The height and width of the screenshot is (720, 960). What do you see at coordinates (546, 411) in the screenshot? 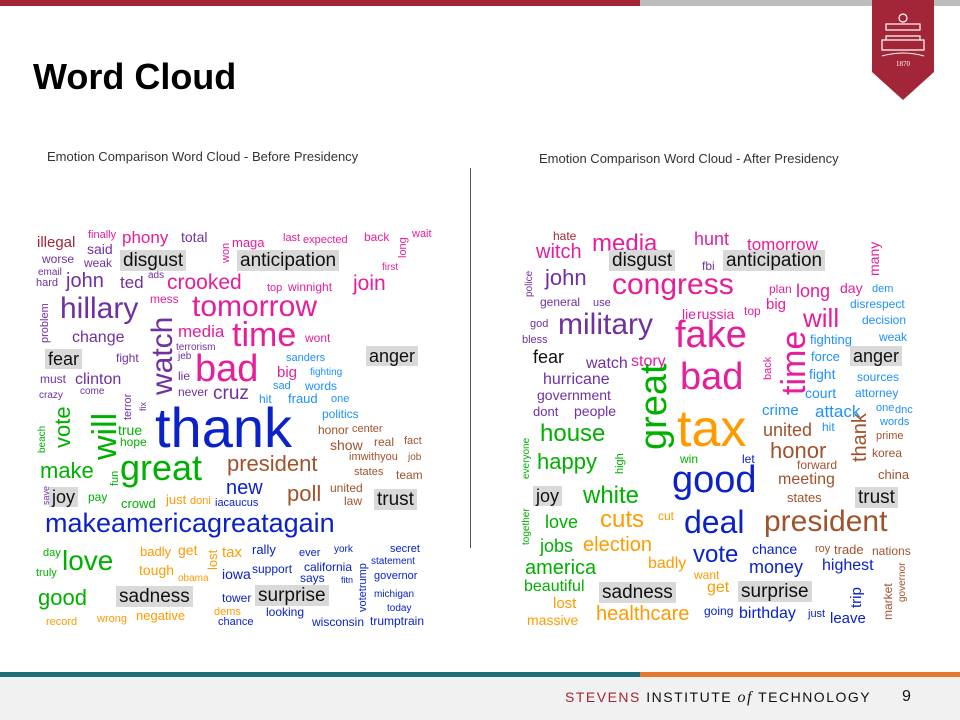
I see `after-word: dont` at bounding box center [546, 411].